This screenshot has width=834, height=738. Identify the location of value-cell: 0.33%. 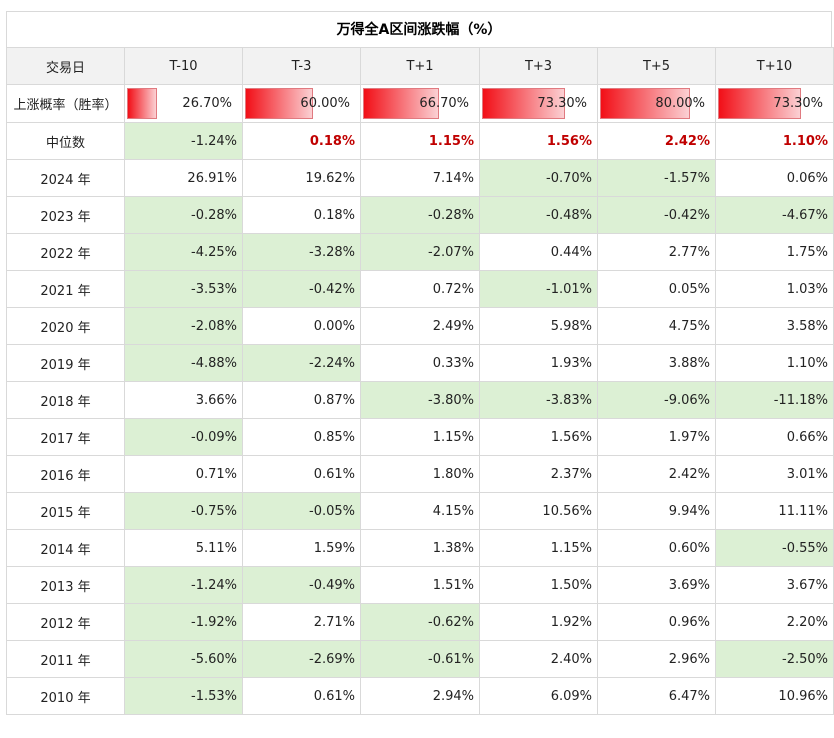
(420, 363).